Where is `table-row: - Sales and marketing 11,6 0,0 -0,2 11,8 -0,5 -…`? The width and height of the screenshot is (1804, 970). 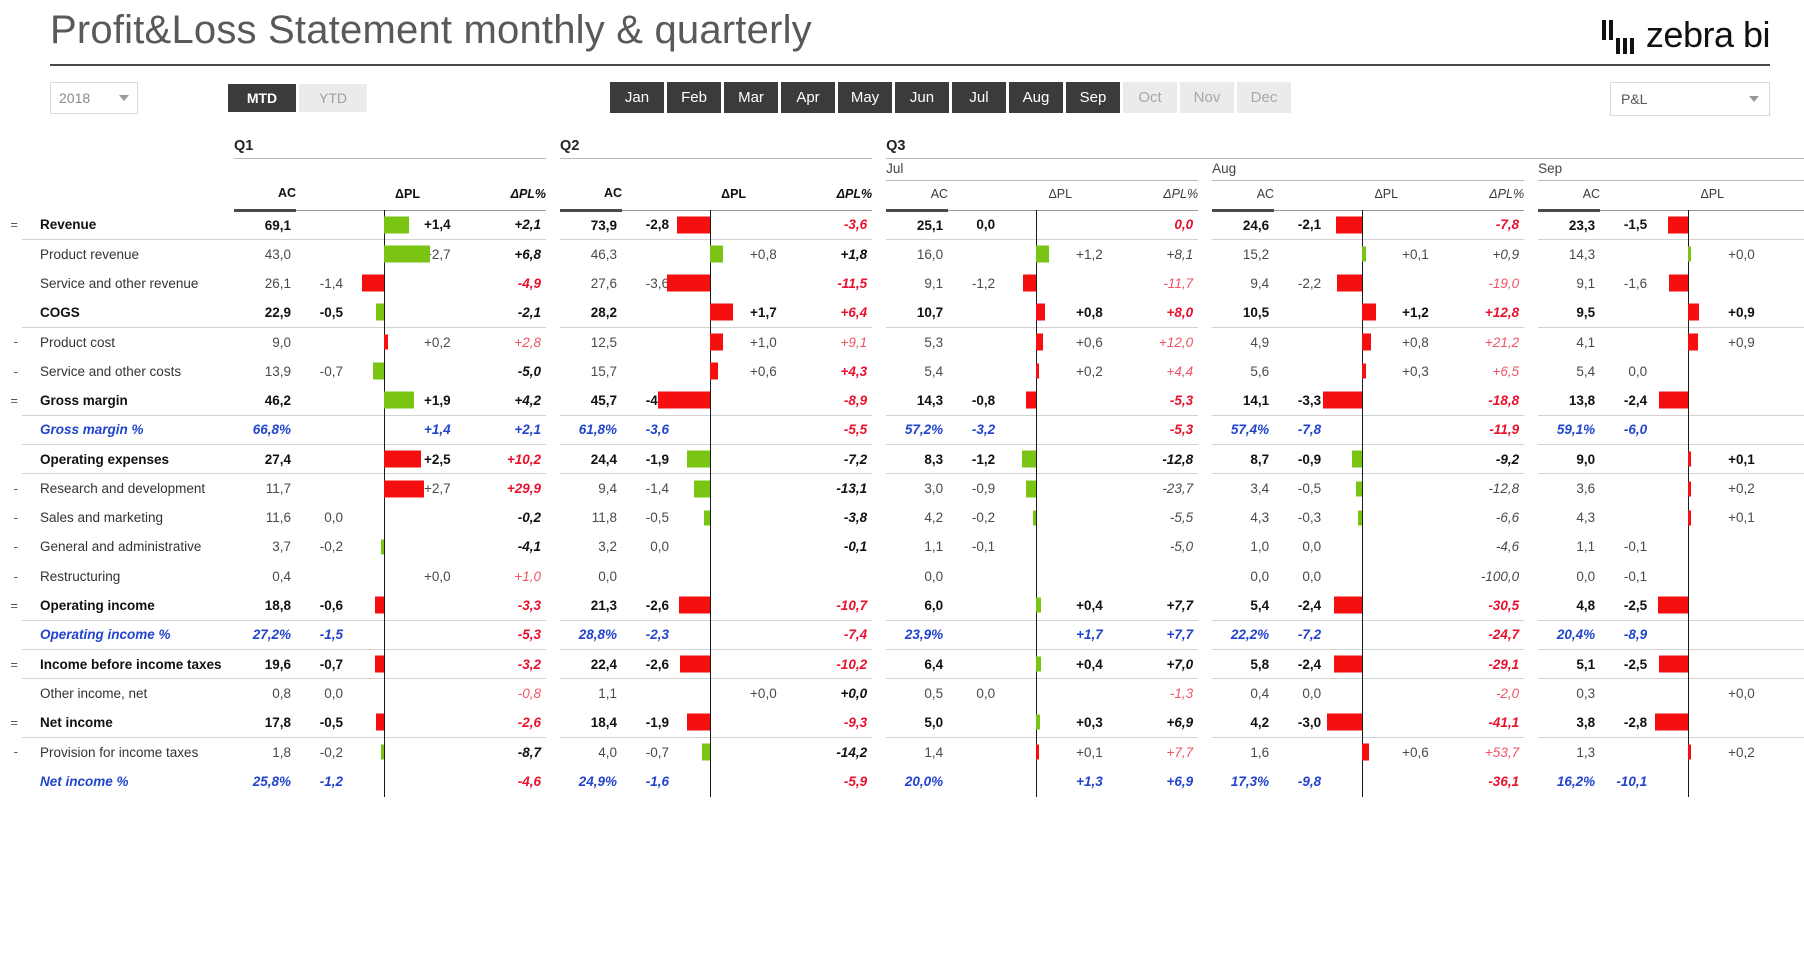
table-row: - Sales and marketing 11,6 0,0 -0,2 11,8 -0,5 -… is located at coordinates (902, 517).